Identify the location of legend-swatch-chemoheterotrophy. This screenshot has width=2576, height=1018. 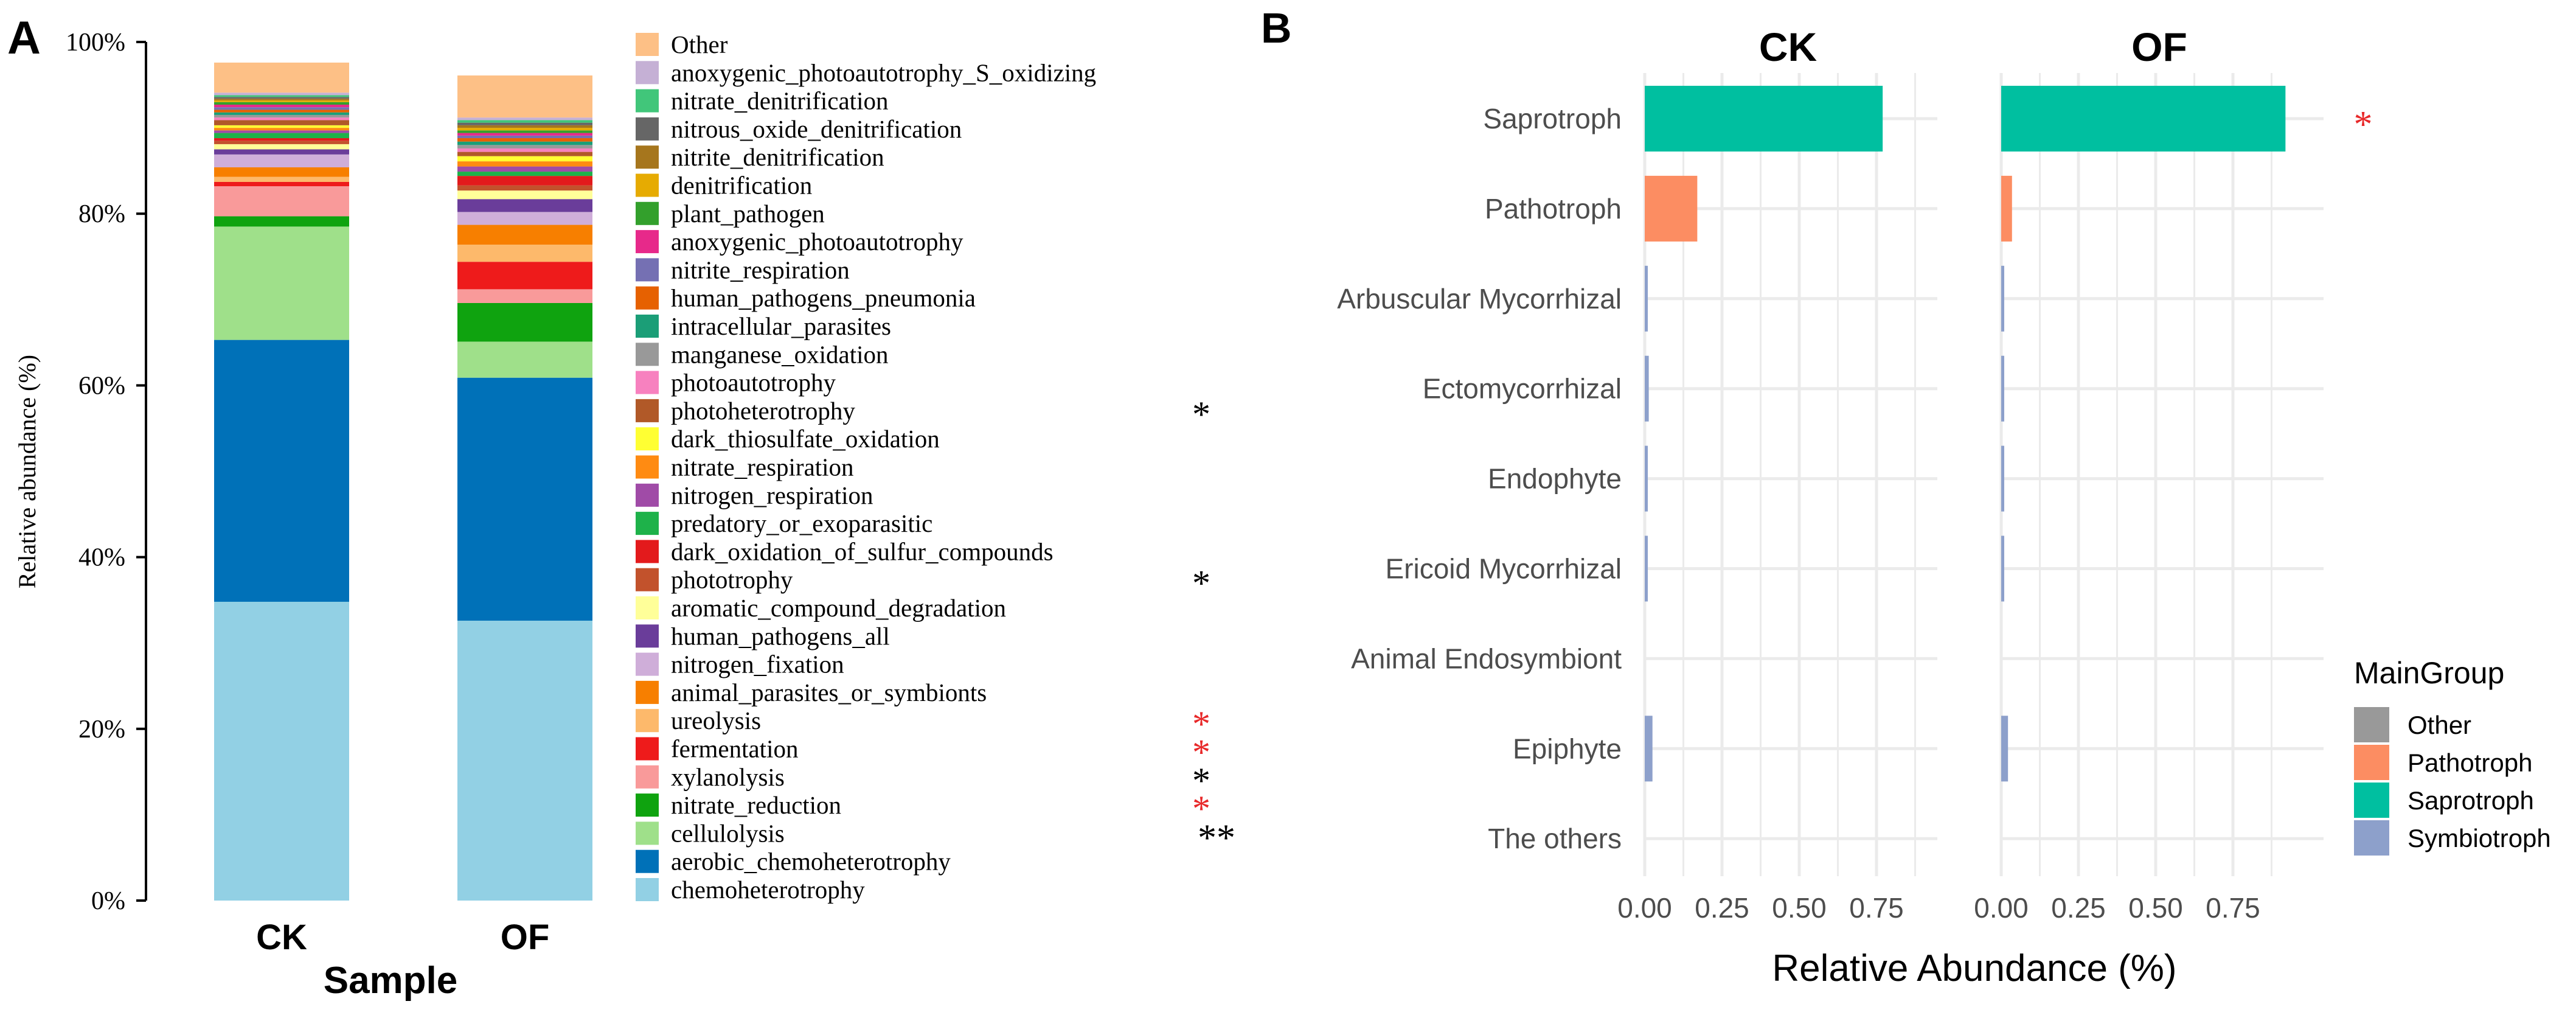
(647, 889).